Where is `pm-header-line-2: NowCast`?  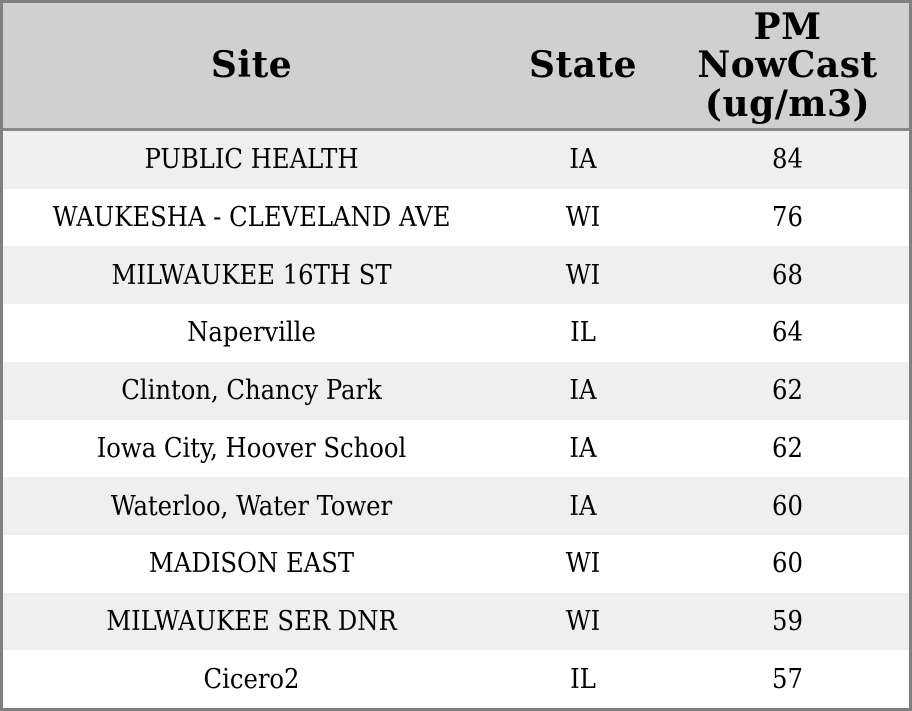 pm-header-line-2: NowCast is located at coordinates (787, 65).